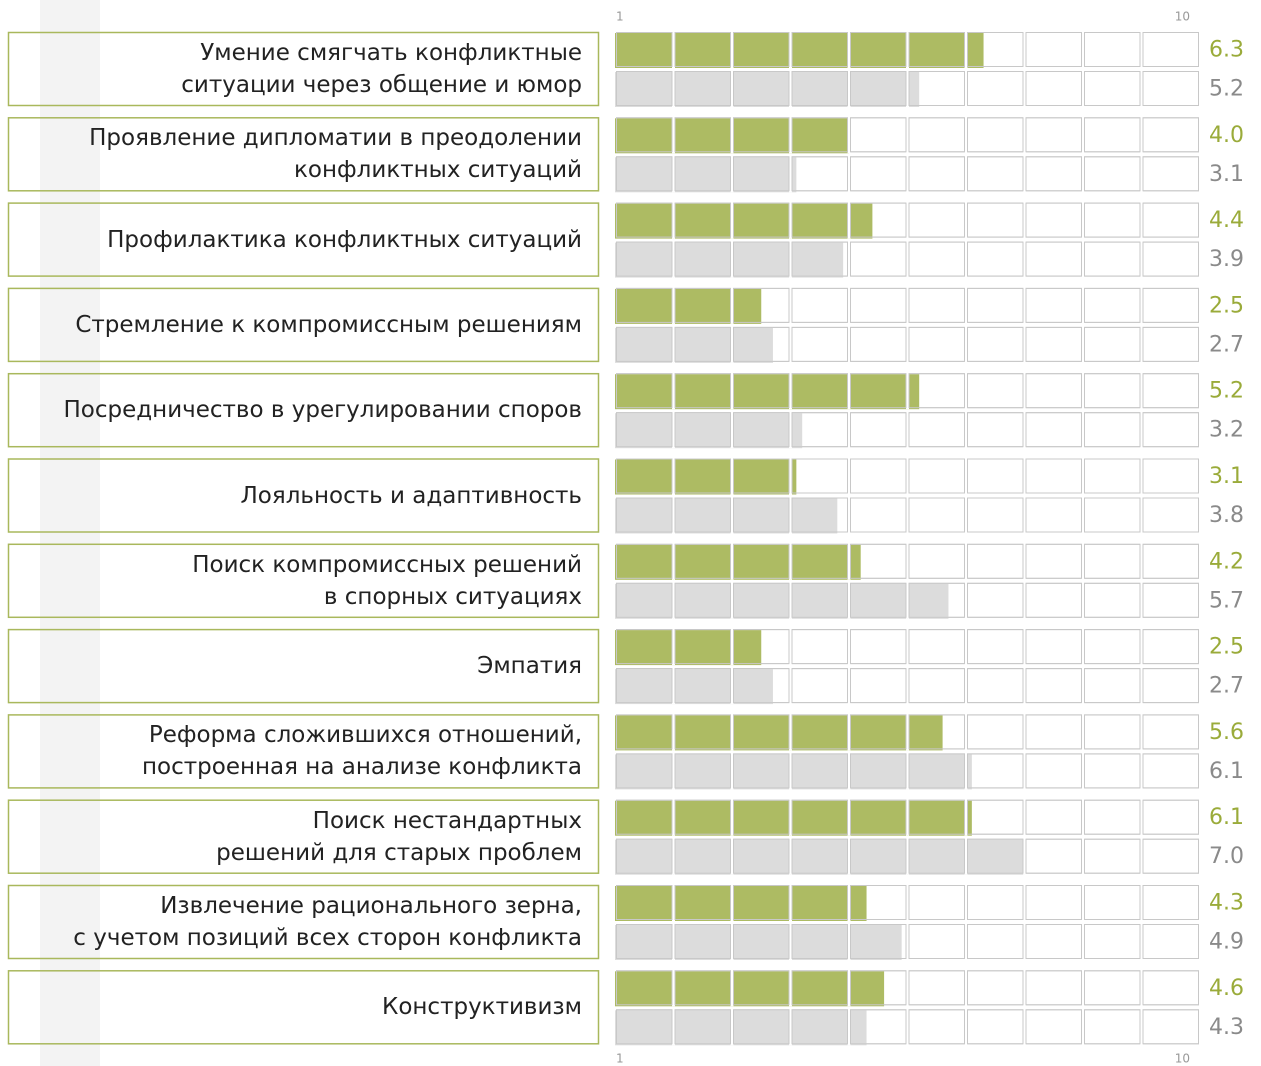 The image size is (1261, 1066). I want to click on value-label: 2.5, so click(1226, 305).